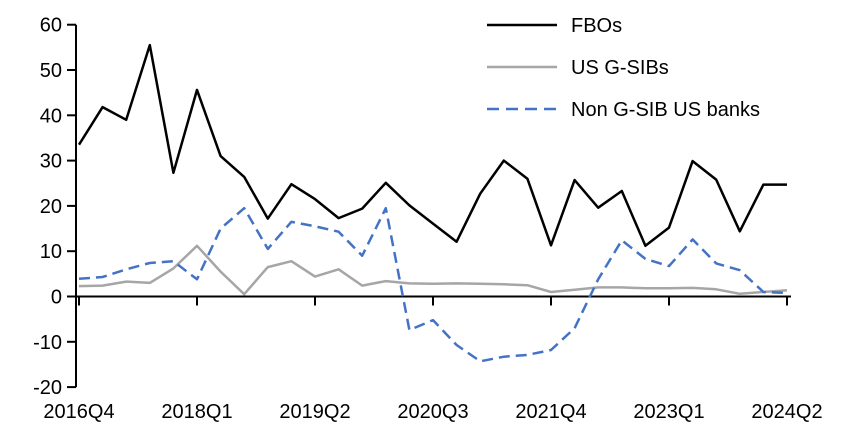  Describe the element at coordinates (78, 412) in the screenshot. I see `x-axis-tick-label: 2016Q4` at that location.